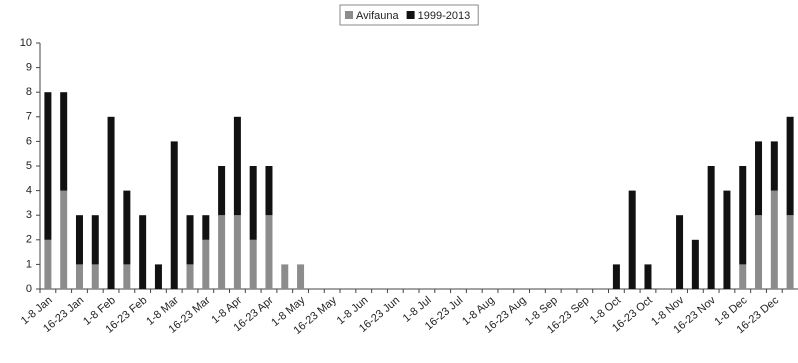 The width and height of the screenshot is (798, 363). I want to click on y-tick-label: 5, so click(29, 166).